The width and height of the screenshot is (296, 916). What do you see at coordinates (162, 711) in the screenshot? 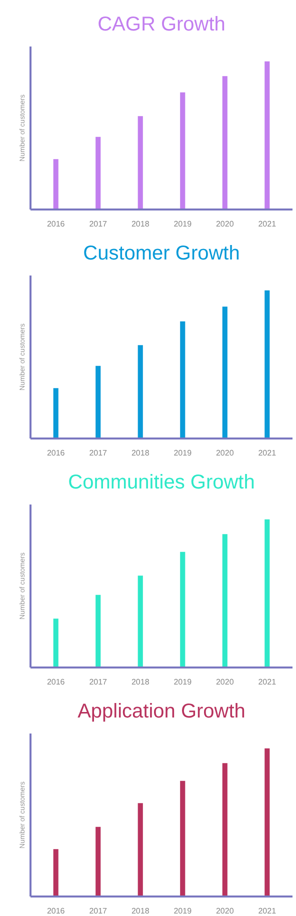
I see `chart-title: Application Growth` at bounding box center [162, 711].